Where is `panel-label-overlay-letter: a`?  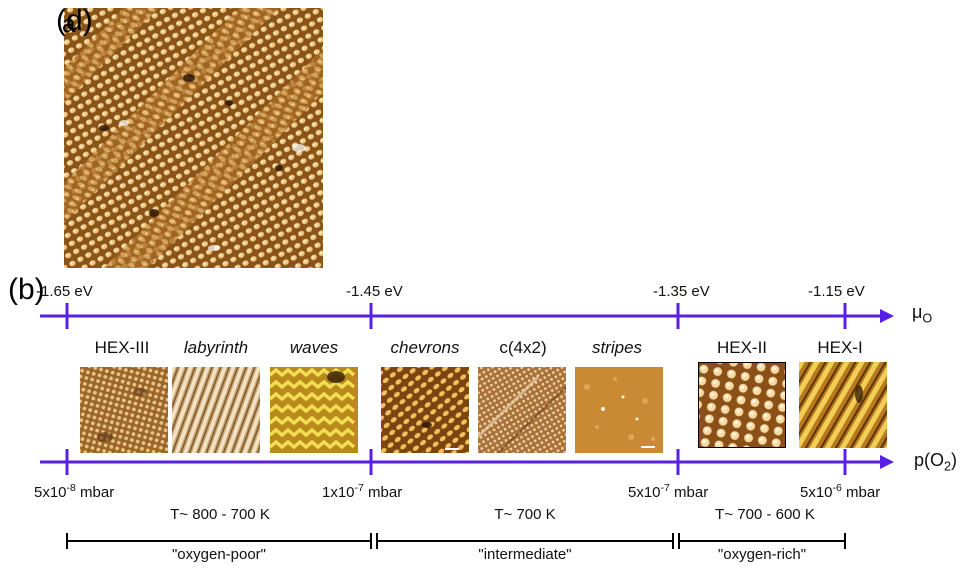 panel-label-overlay-letter: a is located at coordinates (69, 24).